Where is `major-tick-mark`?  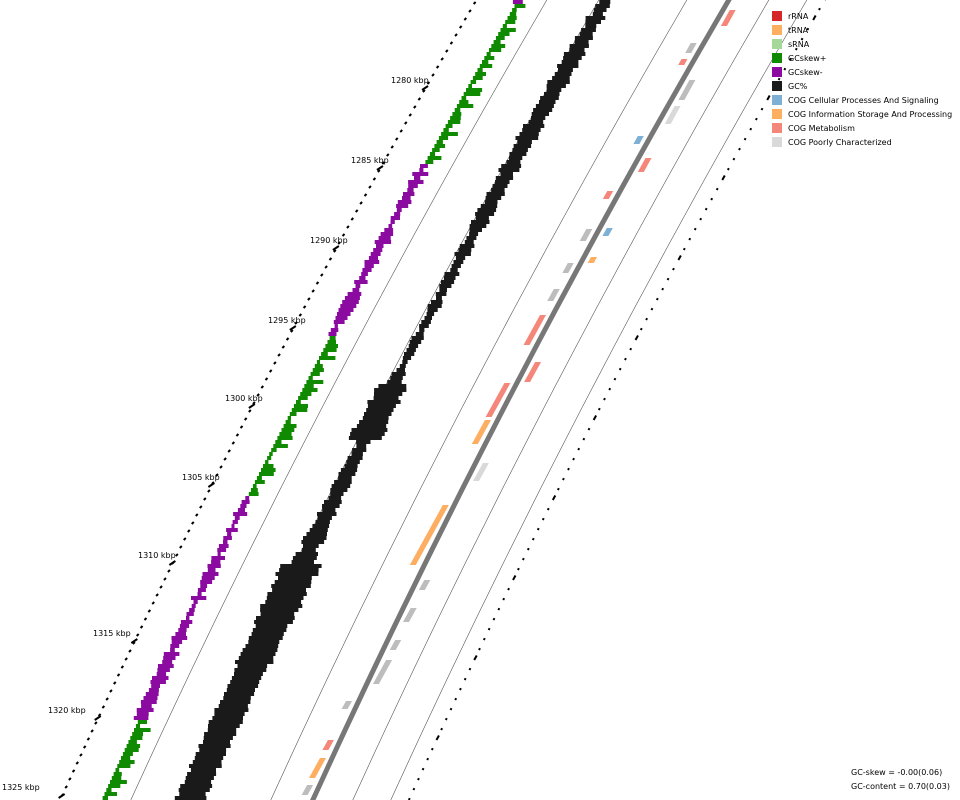 major-tick-mark is located at coordinates (293, 328).